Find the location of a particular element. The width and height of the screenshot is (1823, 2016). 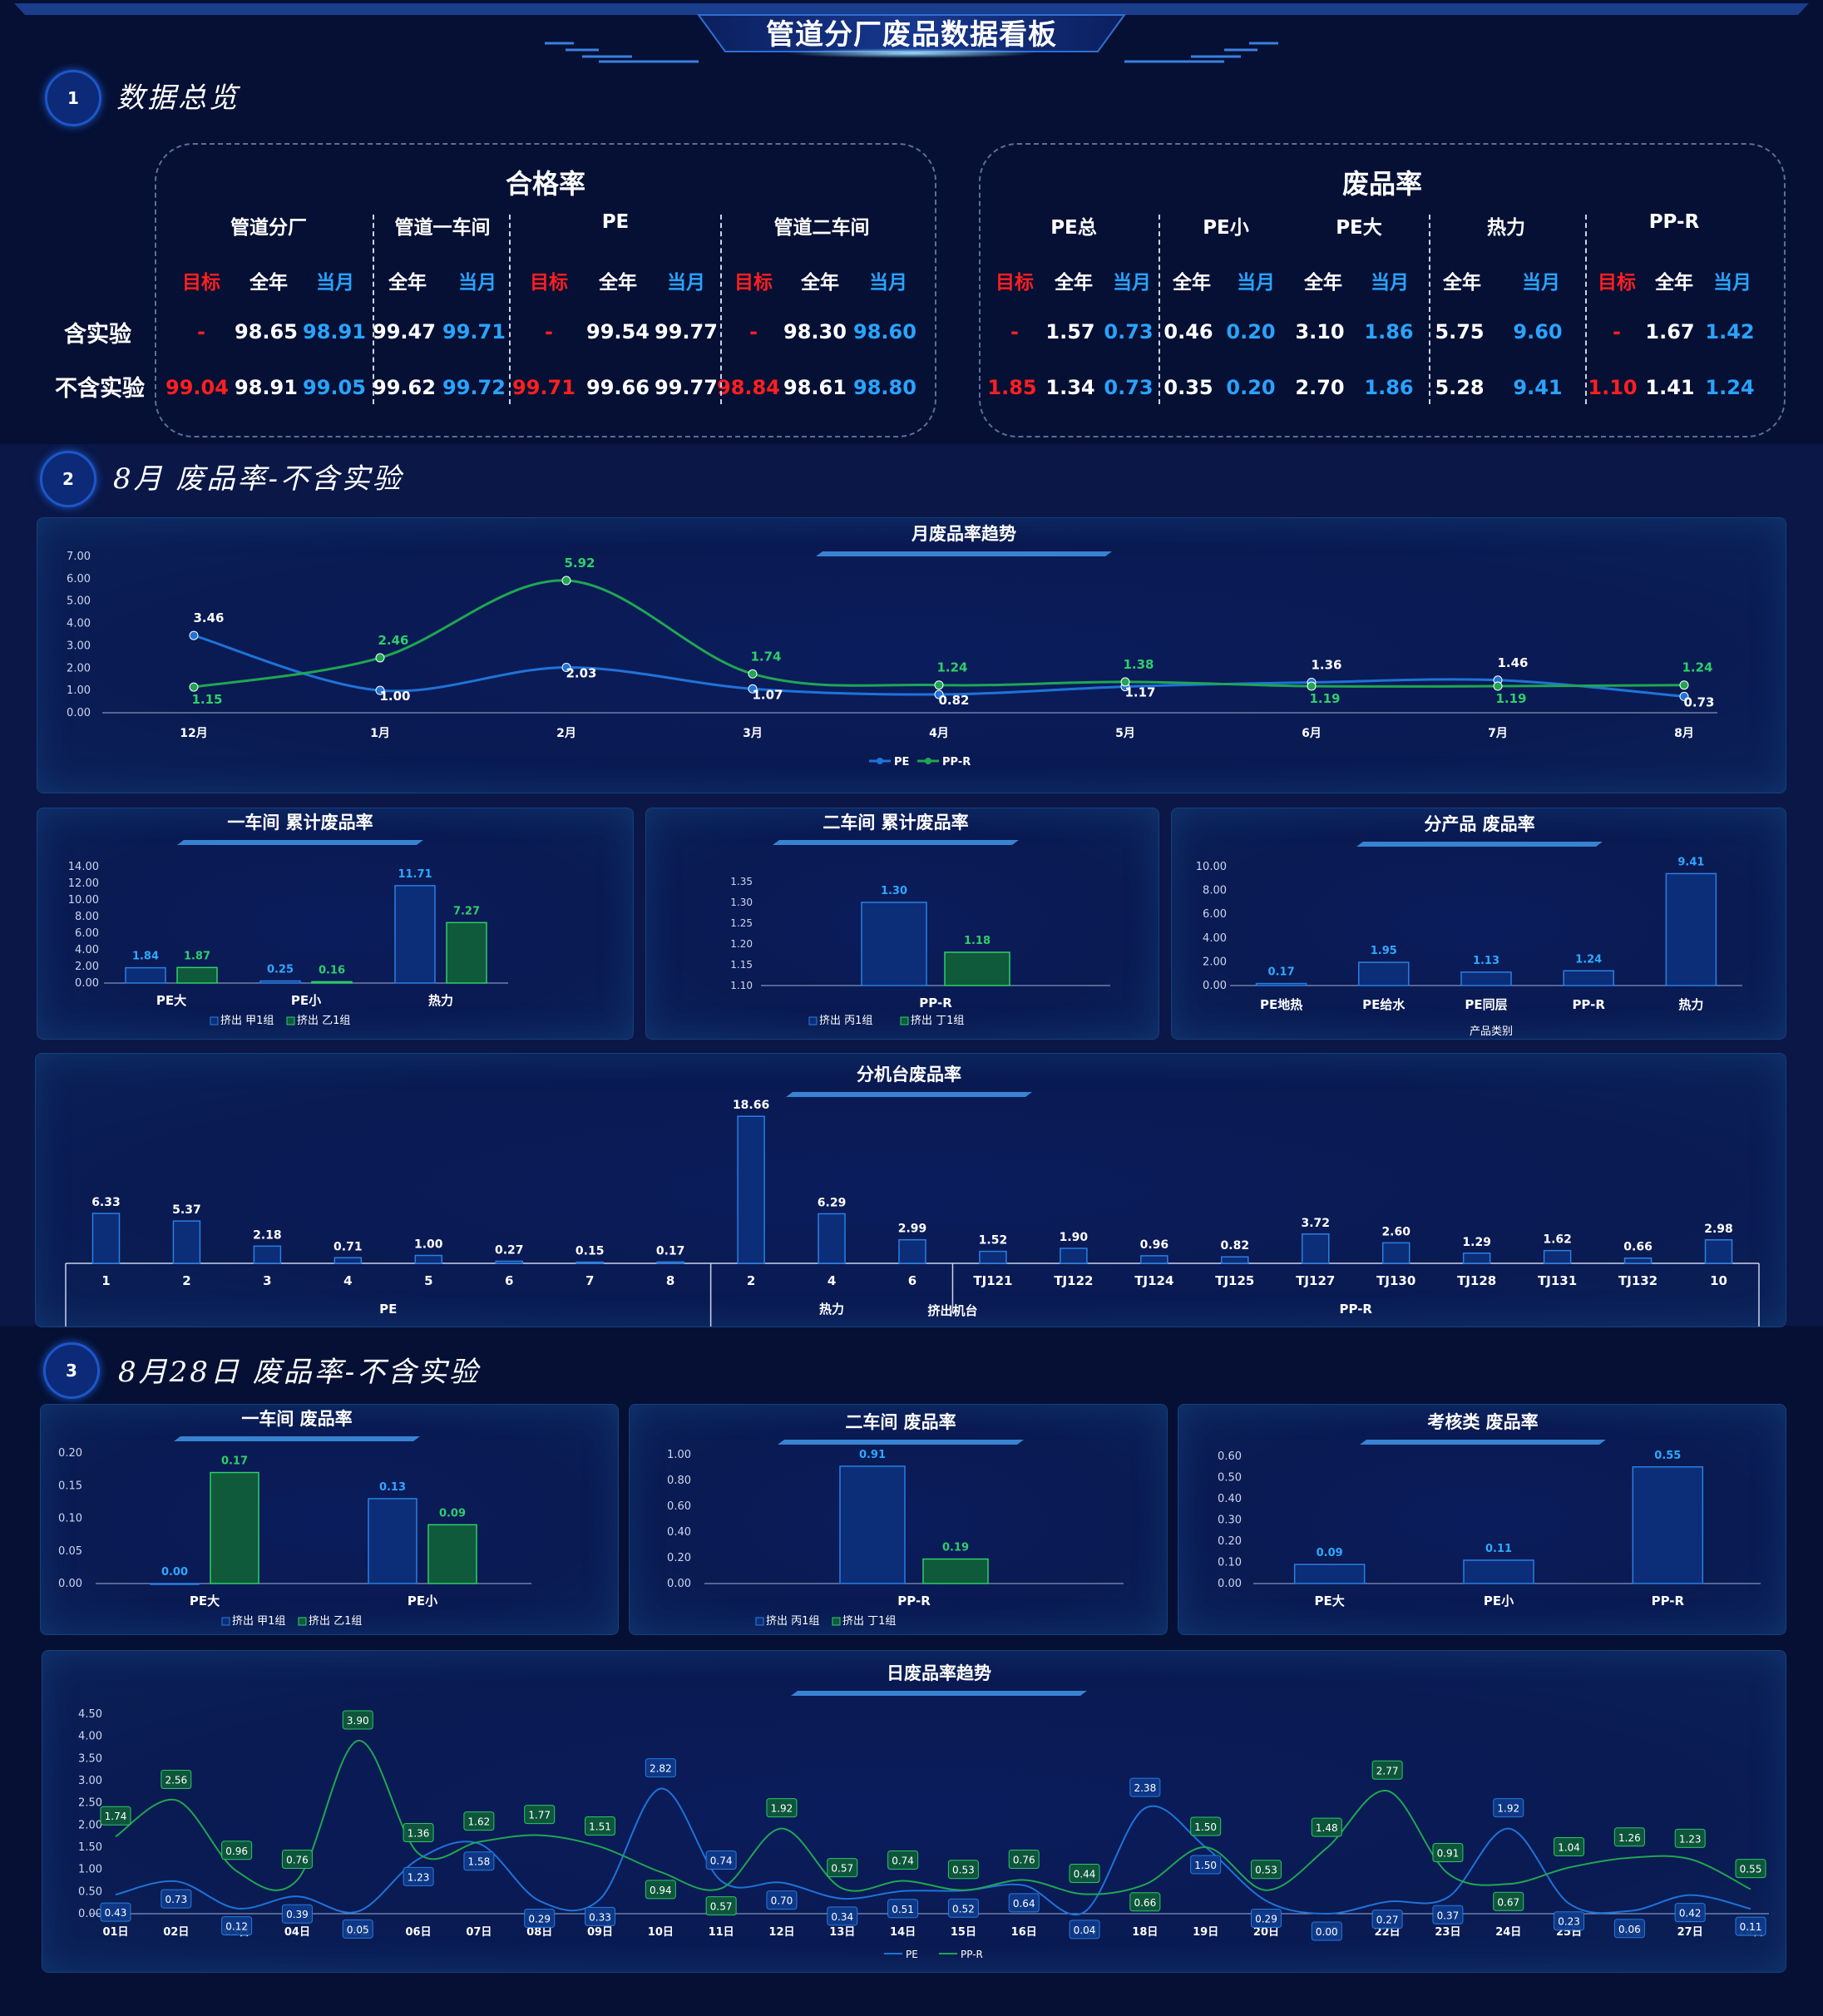

y-tick-label: 0.00 is located at coordinates (1230, 1584).